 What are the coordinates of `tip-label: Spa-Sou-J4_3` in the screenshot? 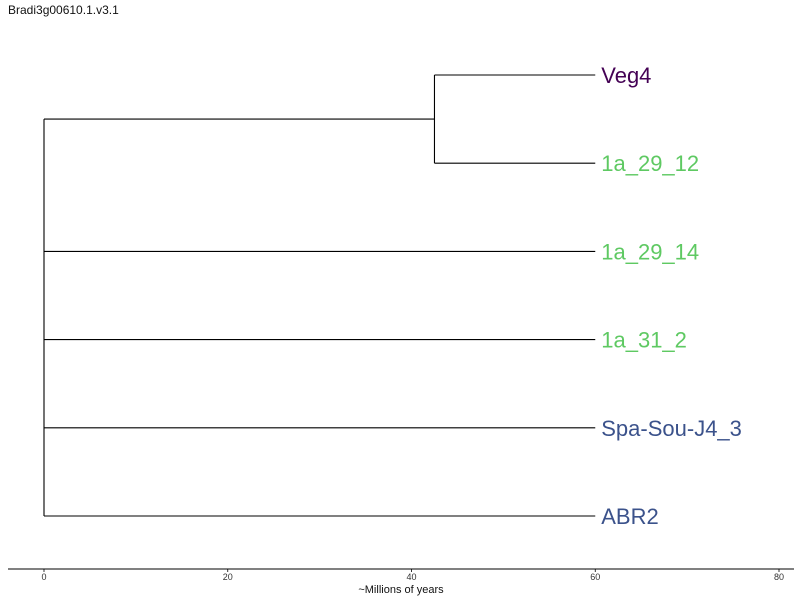 It's located at (671, 428).